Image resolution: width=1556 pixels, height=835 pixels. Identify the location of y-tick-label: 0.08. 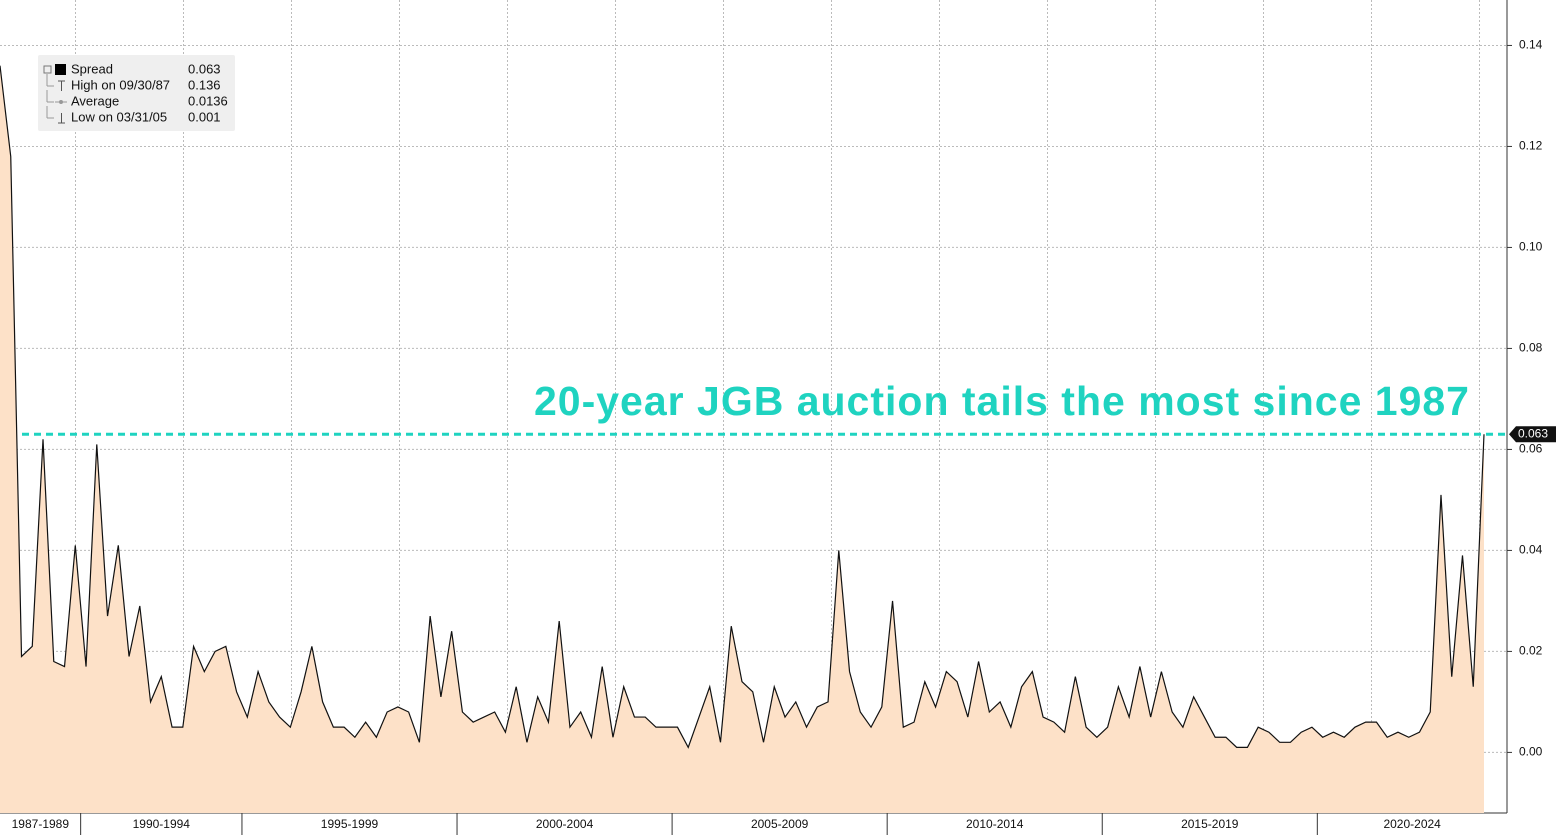
(1531, 348).